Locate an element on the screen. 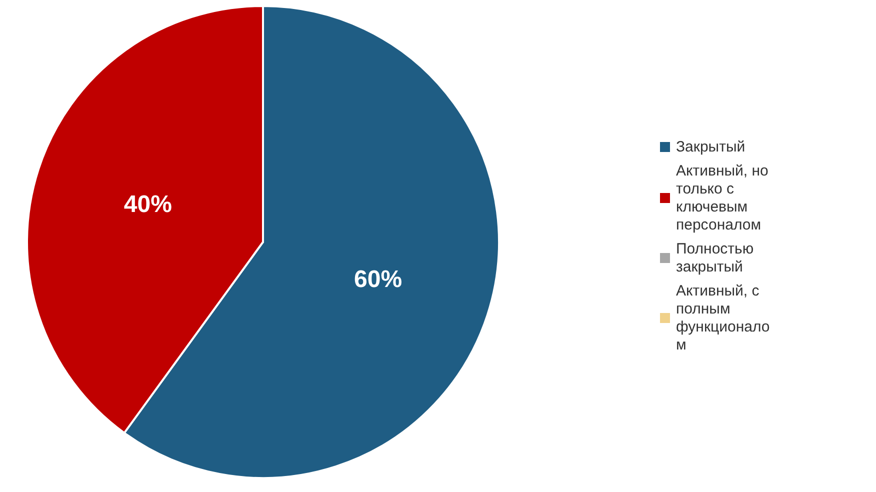 This screenshot has height=492, width=876. data-label: 60% is located at coordinates (378, 279).